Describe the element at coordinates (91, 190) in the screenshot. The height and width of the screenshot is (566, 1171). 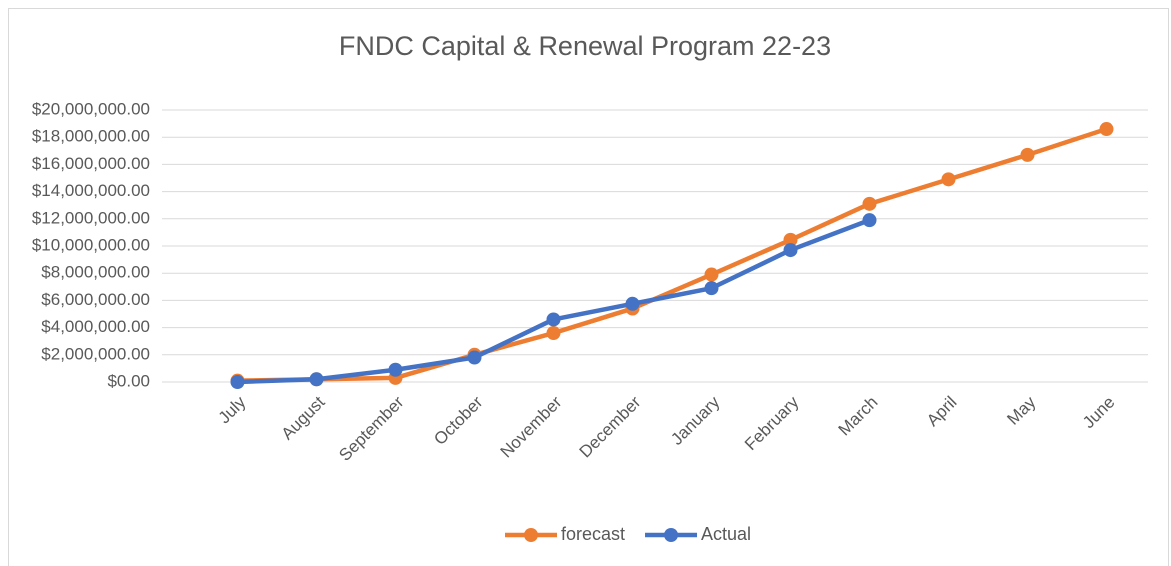
I see `y-tick-label: $14,000,000.00` at that location.